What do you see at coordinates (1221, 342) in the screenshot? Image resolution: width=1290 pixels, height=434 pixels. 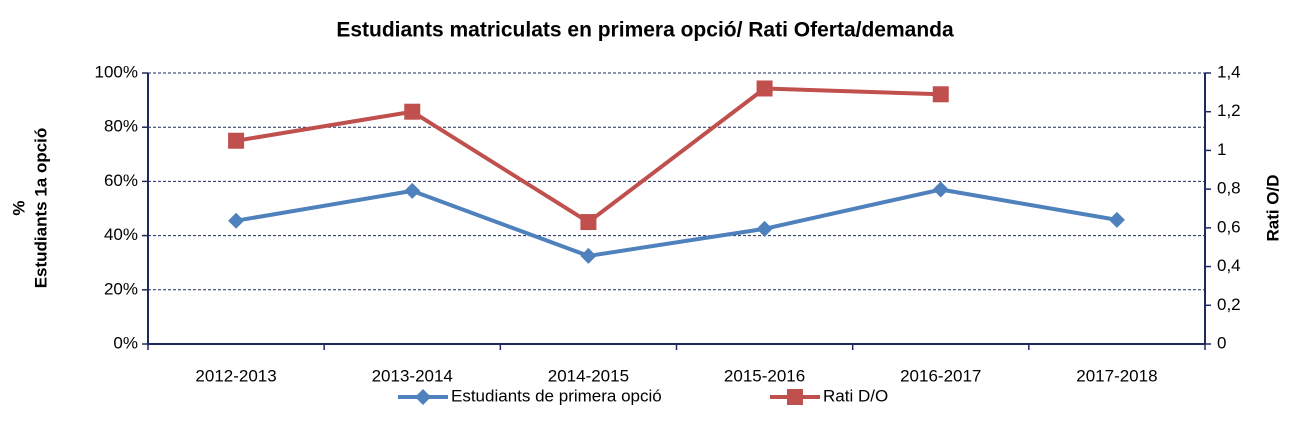 I see `y2-tick-label: 0` at bounding box center [1221, 342].